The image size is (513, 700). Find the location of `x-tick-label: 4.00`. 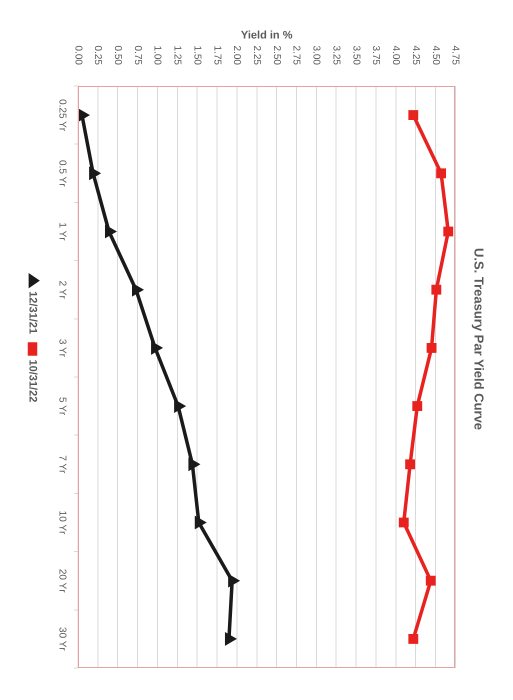

x-tick-label: 4.00 is located at coordinates (396, 56).